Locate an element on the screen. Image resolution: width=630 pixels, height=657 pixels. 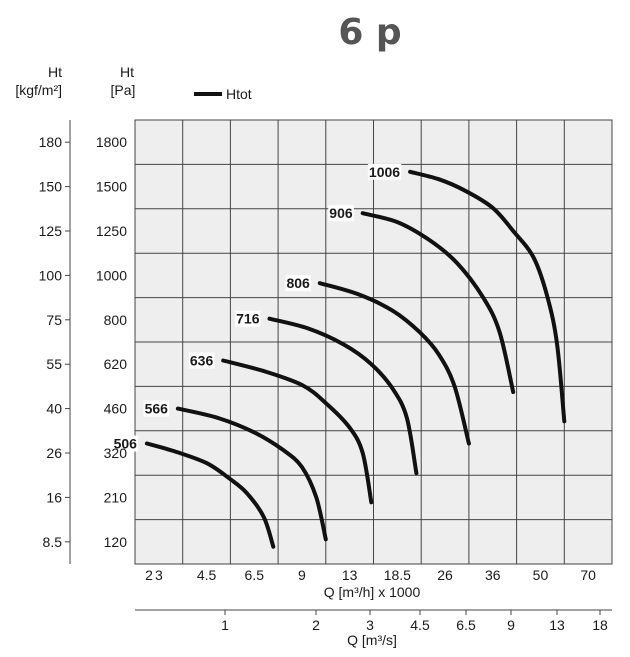
curve-label-1006: 1006 is located at coordinates (384, 172).